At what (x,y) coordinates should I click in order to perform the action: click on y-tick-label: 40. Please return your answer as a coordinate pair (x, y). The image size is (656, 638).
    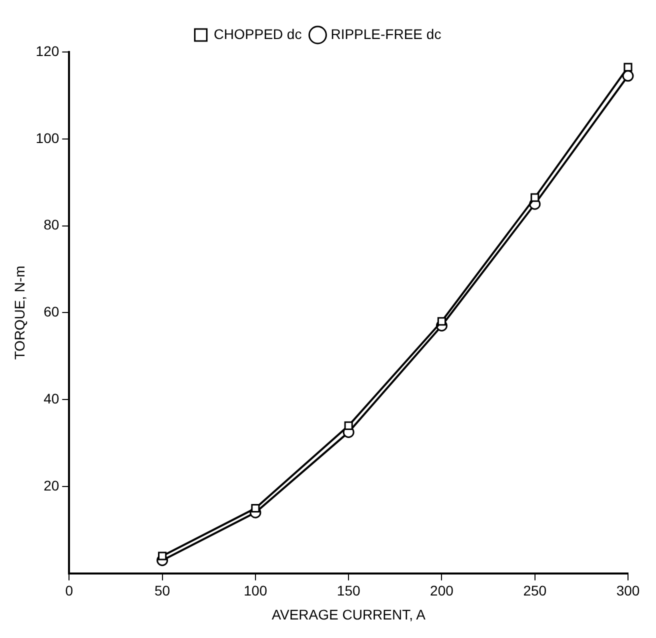
    Looking at the image, I should click on (52, 398).